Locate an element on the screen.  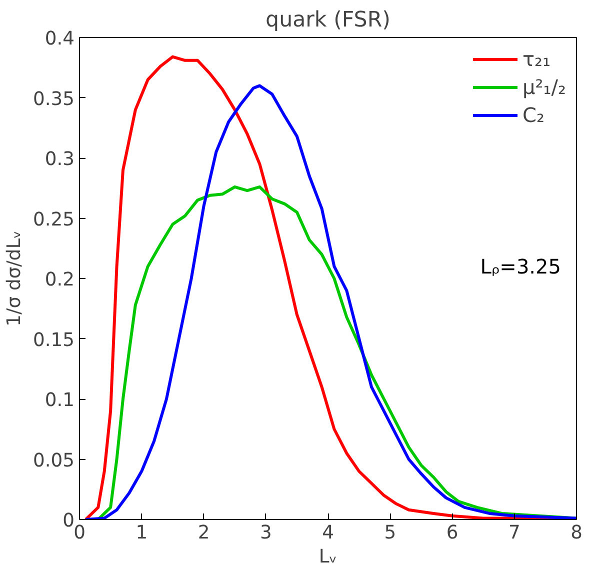
legend-label: C₂ is located at coordinates (533, 115).